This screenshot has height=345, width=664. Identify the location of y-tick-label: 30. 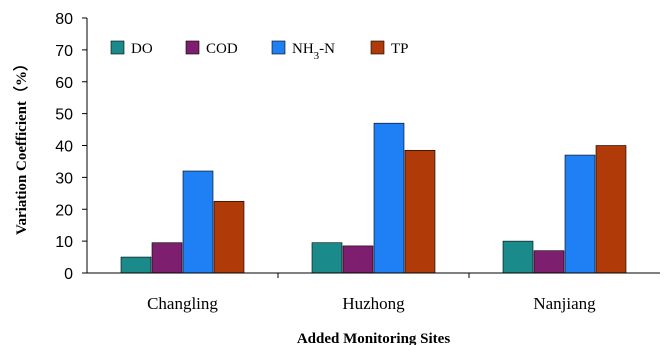
(64, 178).